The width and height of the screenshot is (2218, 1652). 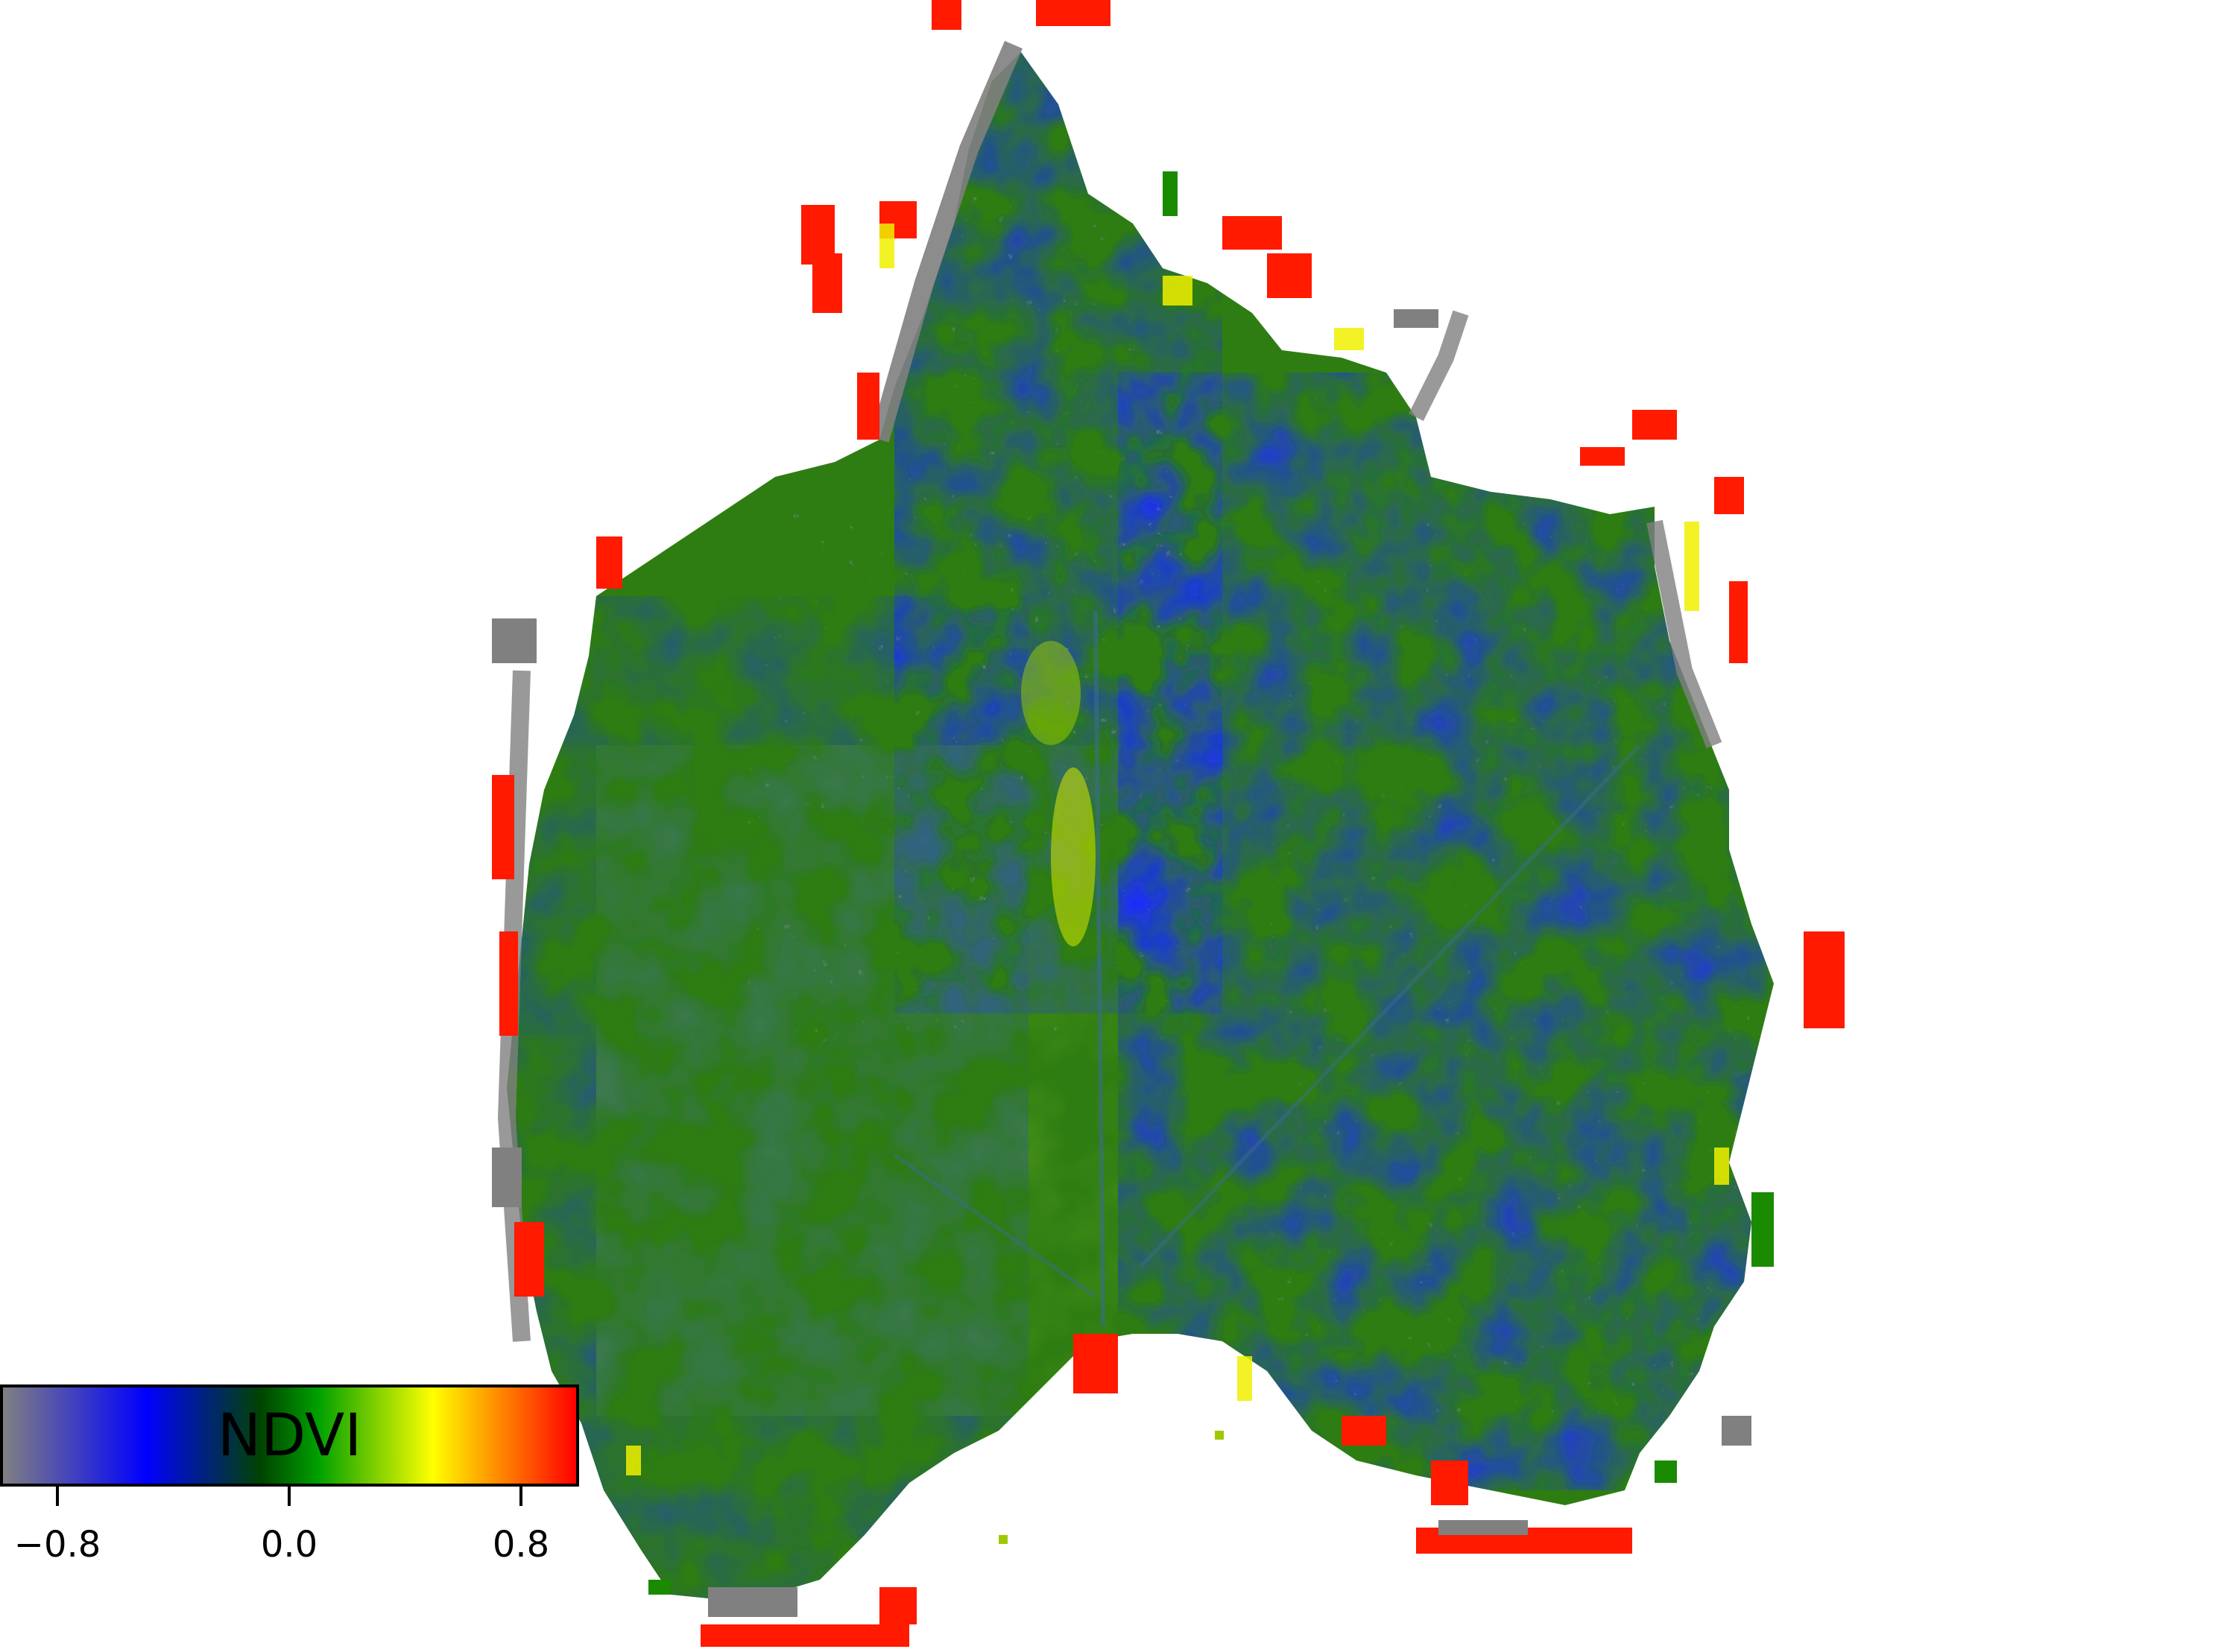 I want to click on colorbar-tick-label: 0.8, so click(x=521, y=1545).